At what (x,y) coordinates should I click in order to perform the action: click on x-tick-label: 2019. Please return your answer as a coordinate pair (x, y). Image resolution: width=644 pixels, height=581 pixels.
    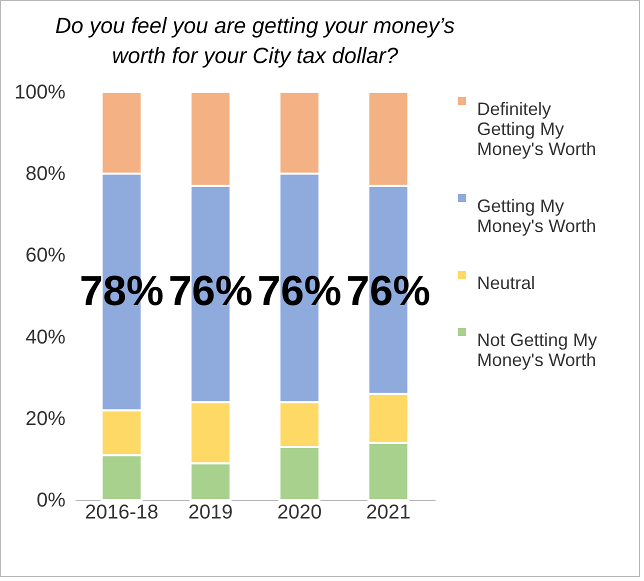
    Looking at the image, I should click on (210, 513).